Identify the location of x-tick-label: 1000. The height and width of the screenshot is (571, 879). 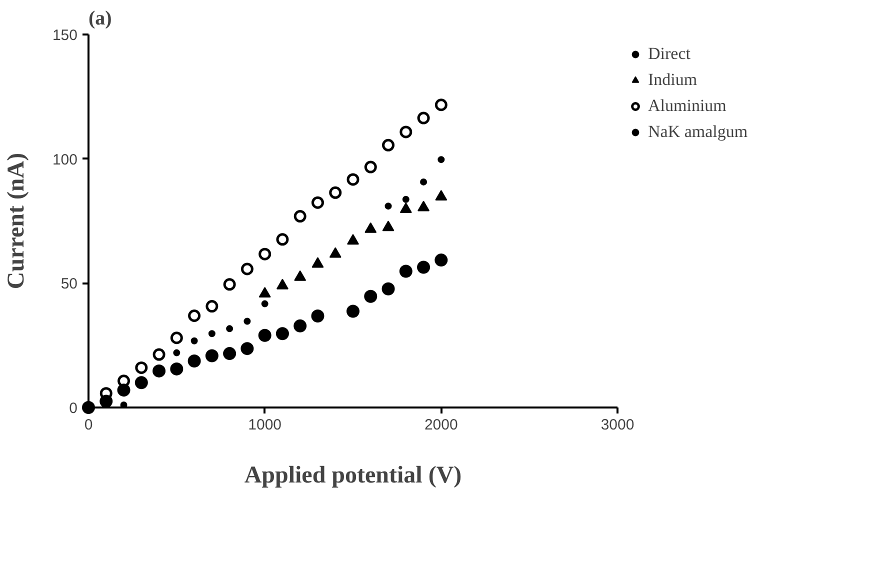
(265, 425).